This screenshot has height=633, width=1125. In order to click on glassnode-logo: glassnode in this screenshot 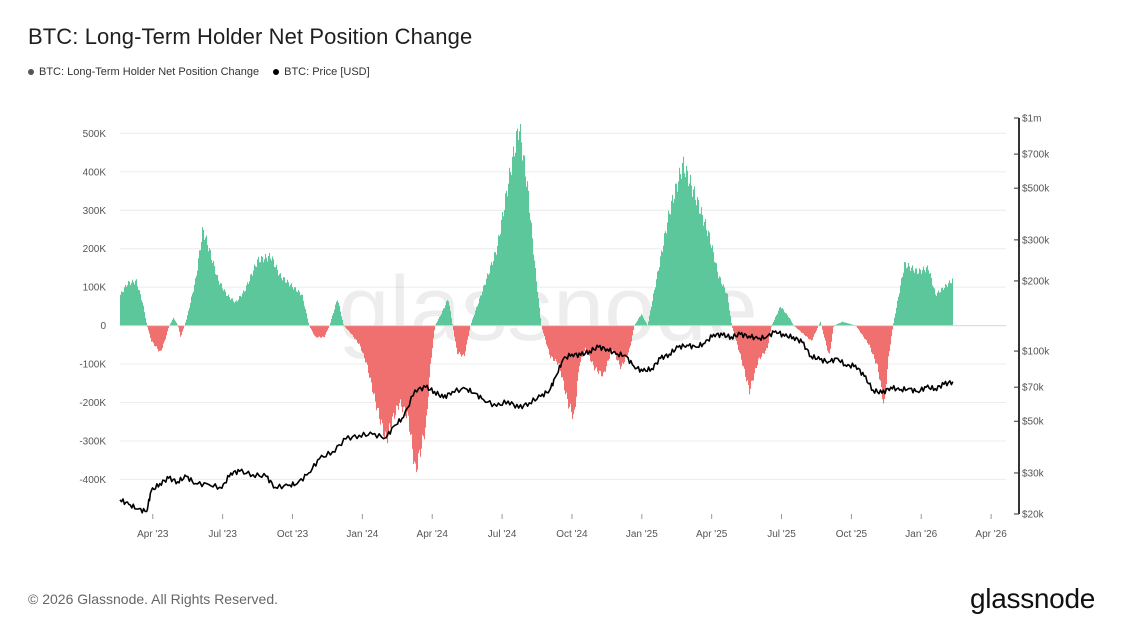, I will do `click(1032, 598)`.